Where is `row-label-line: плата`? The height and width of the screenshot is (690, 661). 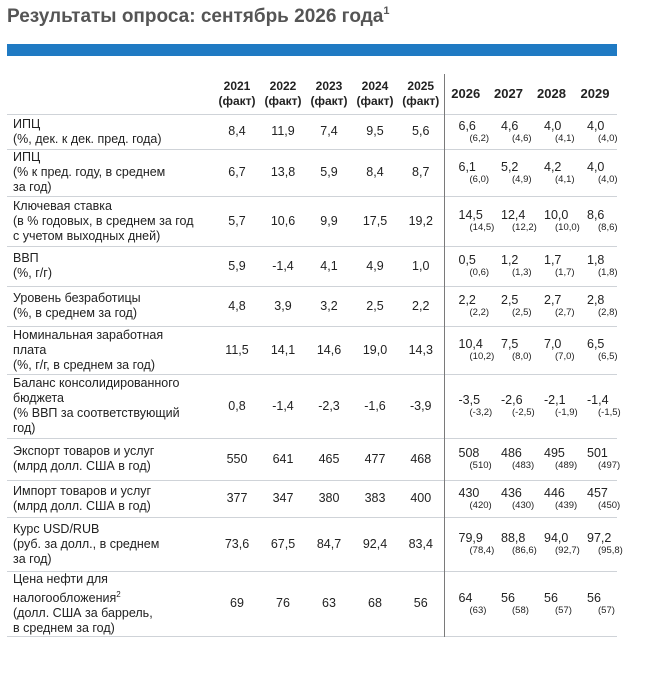 row-label-line: плата is located at coordinates (30, 349).